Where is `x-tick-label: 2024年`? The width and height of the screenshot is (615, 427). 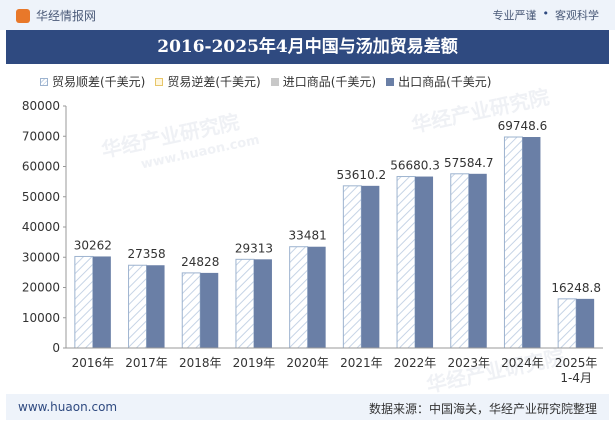 x-tick-label: 2024年 is located at coordinates (522, 363).